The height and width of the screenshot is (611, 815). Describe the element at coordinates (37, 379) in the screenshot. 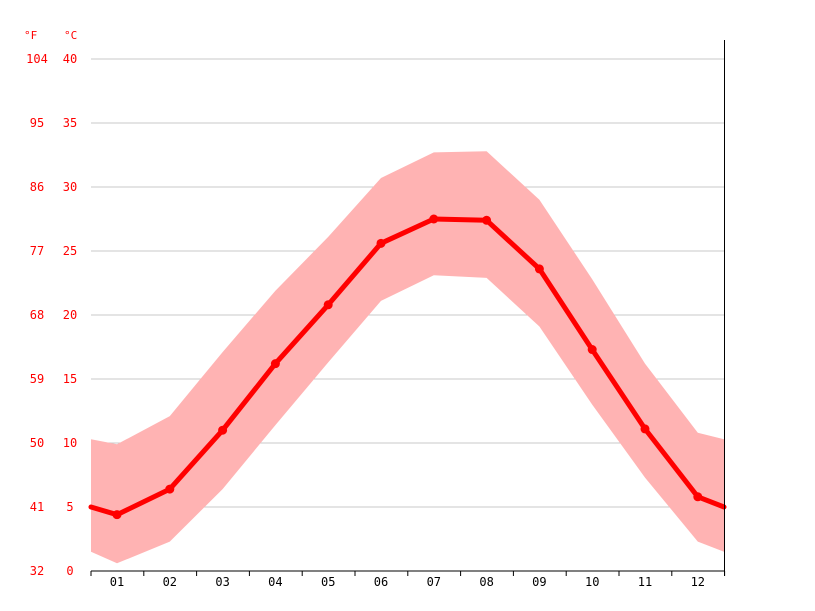

I see `y-tick-label-f: 59` at that location.